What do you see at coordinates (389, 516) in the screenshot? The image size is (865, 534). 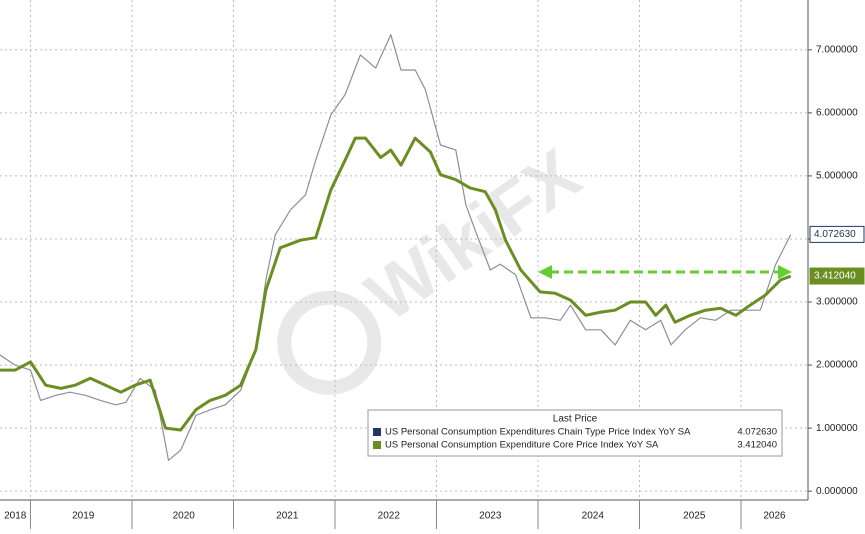 I see `x-tick-label: 2022` at bounding box center [389, 516].